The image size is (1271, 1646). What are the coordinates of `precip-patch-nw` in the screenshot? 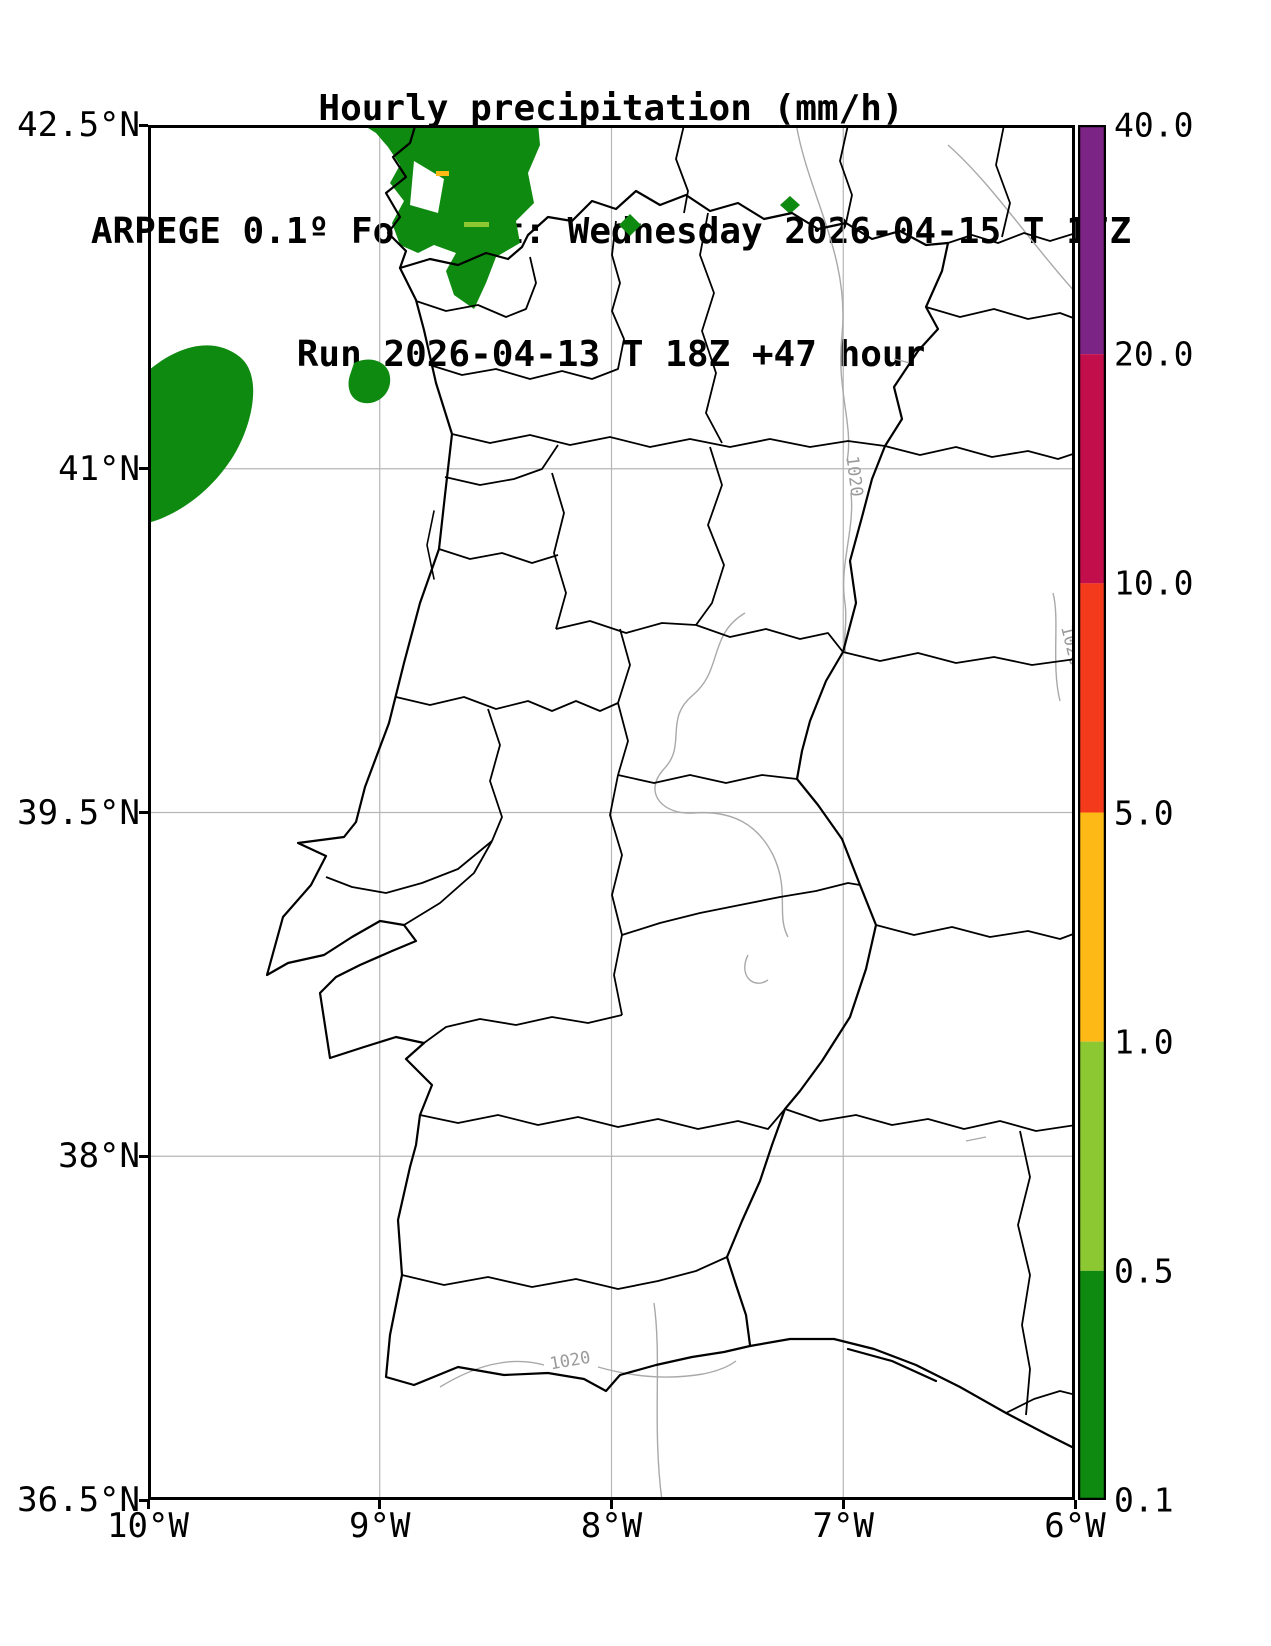 It's located at (451, 217).